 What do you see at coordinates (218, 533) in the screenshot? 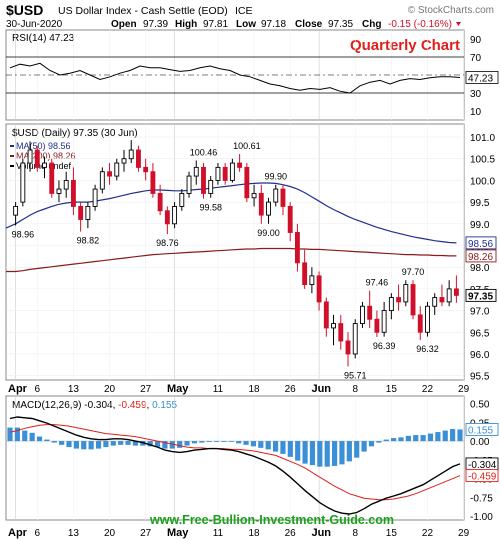
I see `x-tick-label: 11` at bounding box center [218, 533].